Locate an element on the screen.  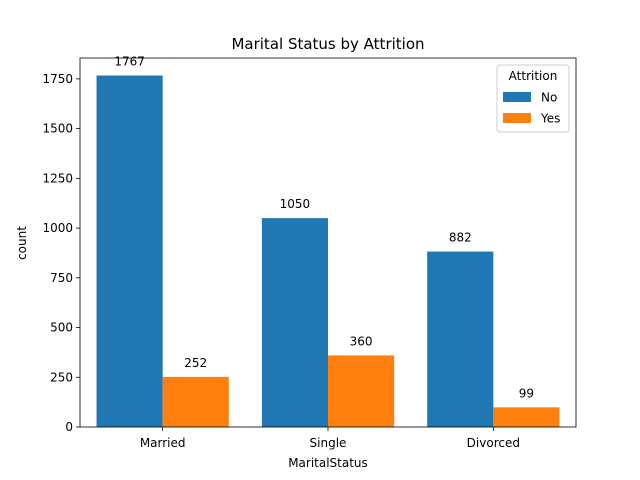
y-axis-label: count is located at coordinates (22, 243).